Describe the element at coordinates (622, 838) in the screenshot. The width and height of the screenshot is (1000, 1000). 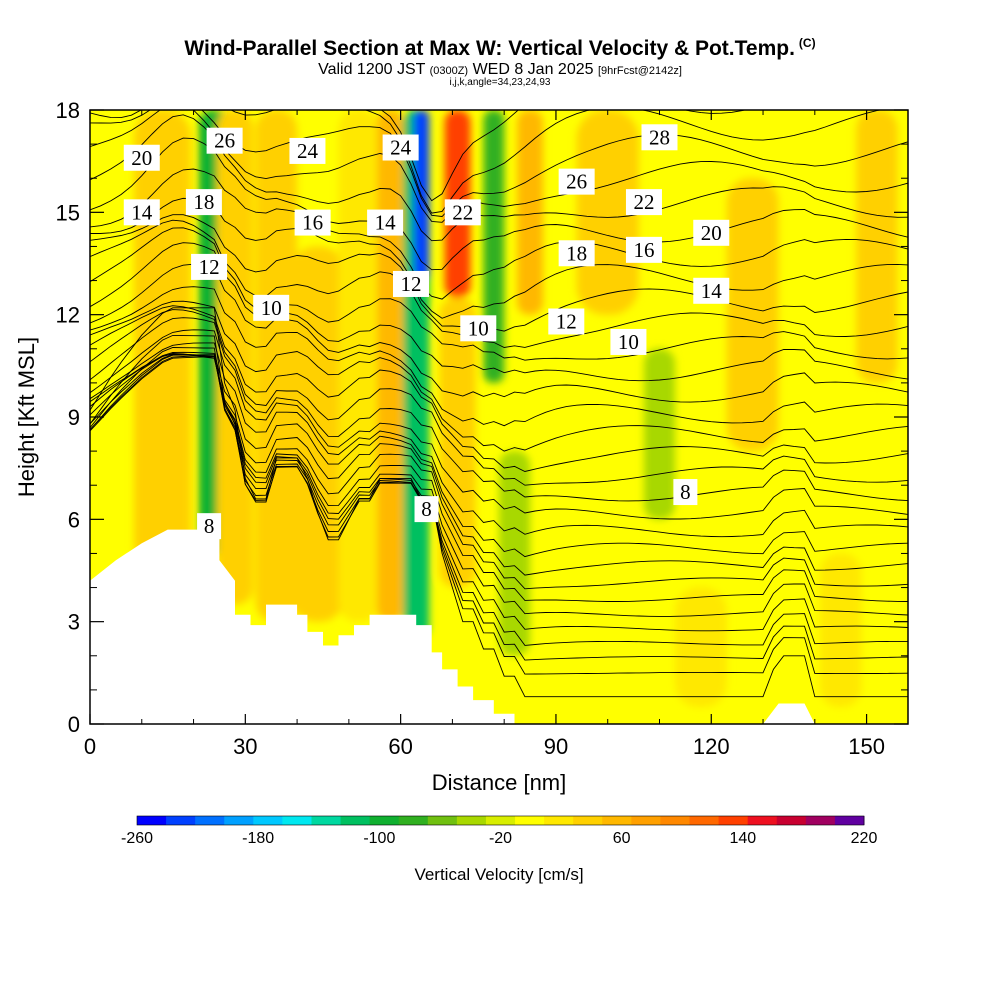
I see `colorbar-tick-label: 60` at that location.